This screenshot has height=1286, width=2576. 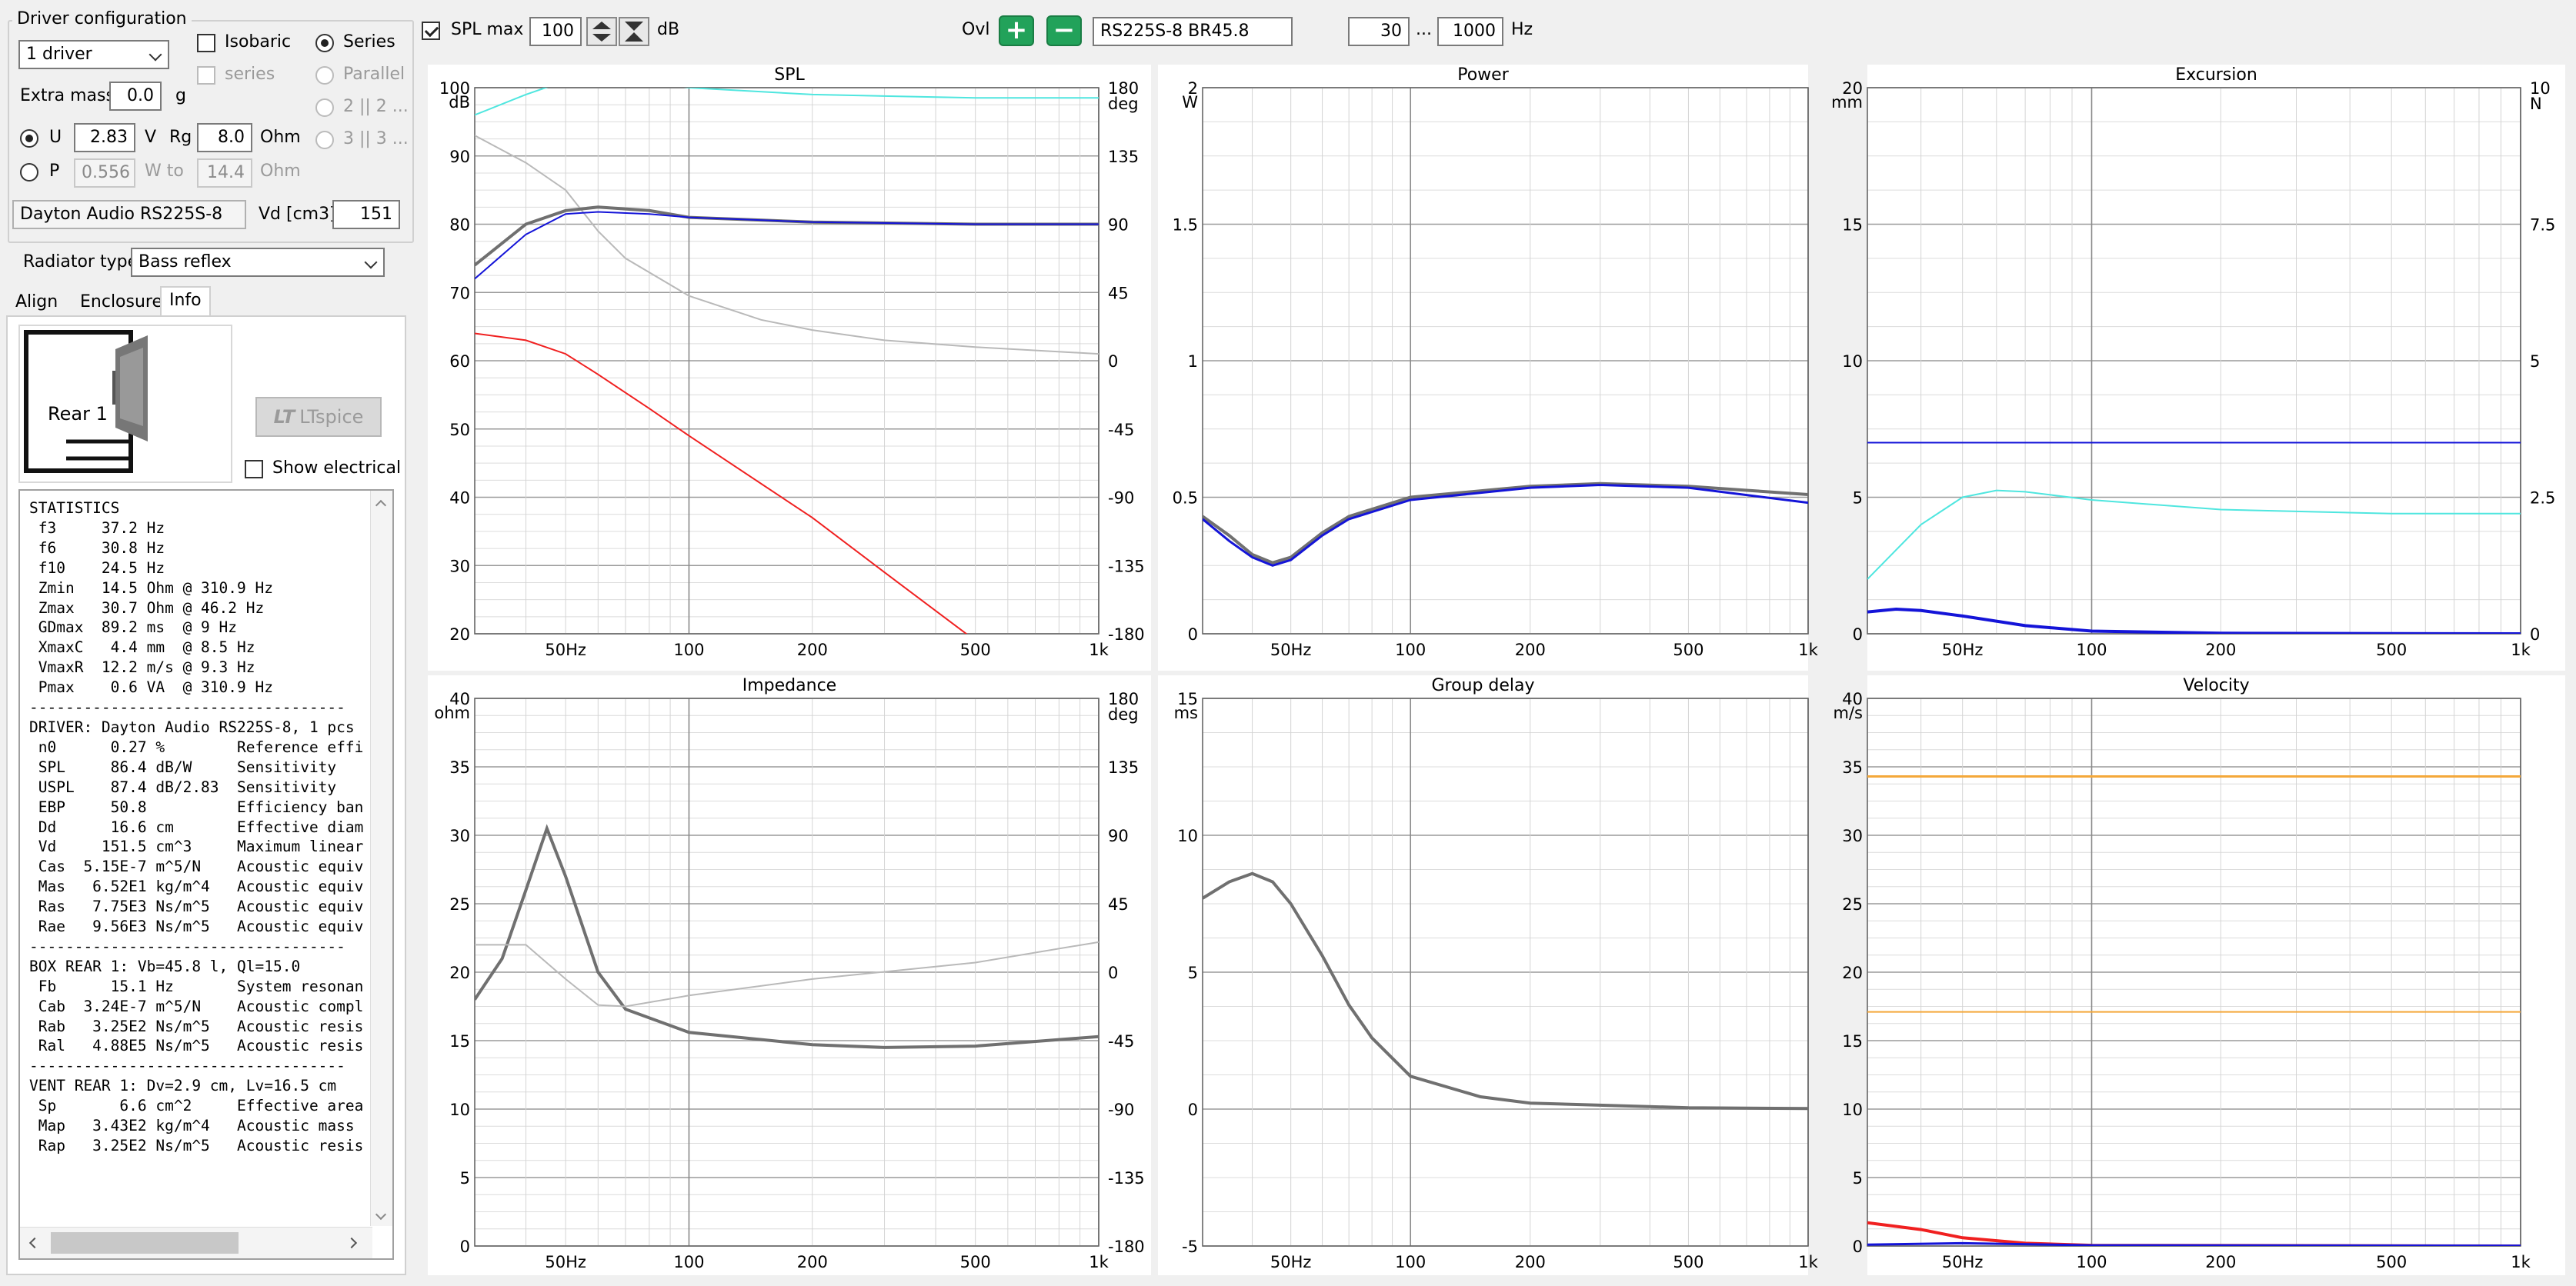 What do you see at coordinates (258, 262) in the screenshot?
I see `radiator-type-select: Bass reflex` at bounding box center [258, 262].